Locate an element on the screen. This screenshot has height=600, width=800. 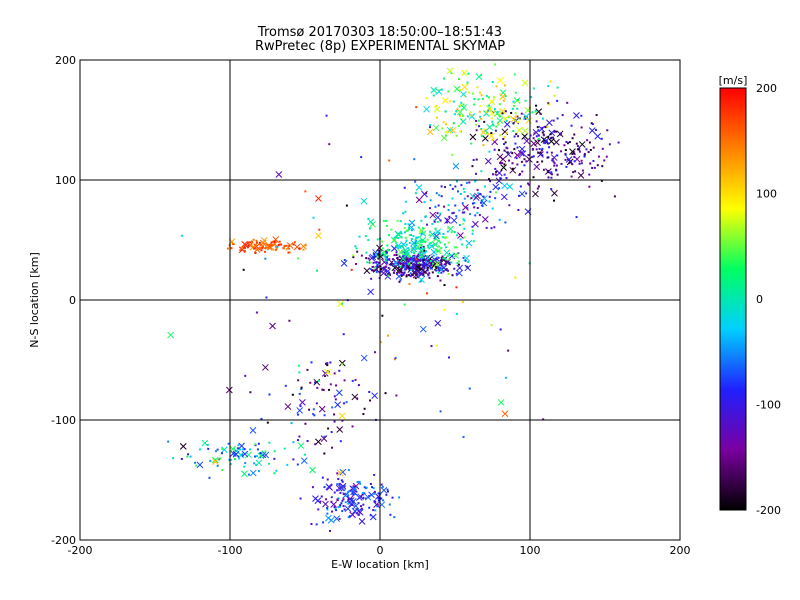
colorbar-tick-label: -100 is located at coordinates (768, 405).